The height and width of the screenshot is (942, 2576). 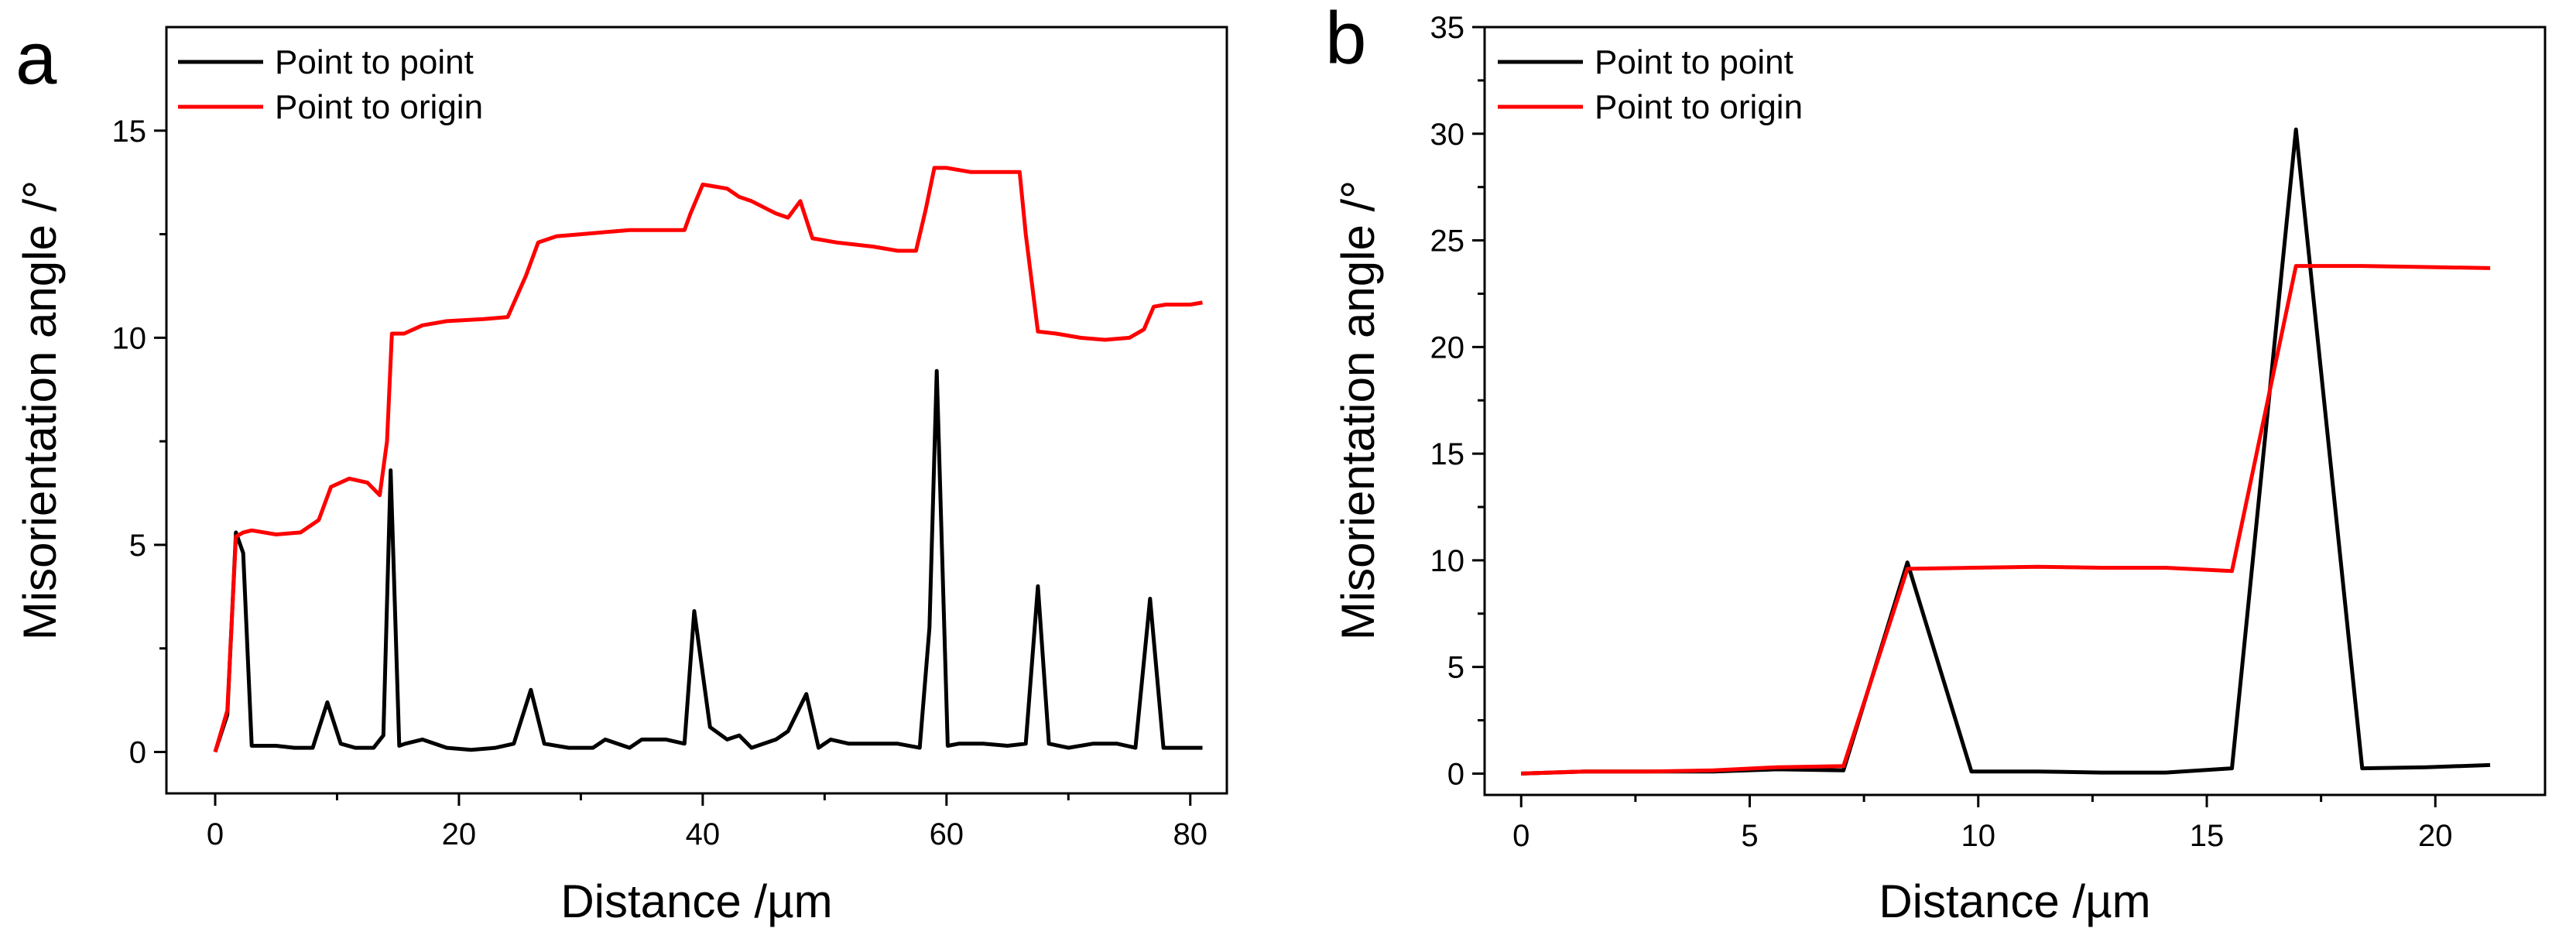 I want to click on x-tick-label: 5, so click(x=1749, y=836).